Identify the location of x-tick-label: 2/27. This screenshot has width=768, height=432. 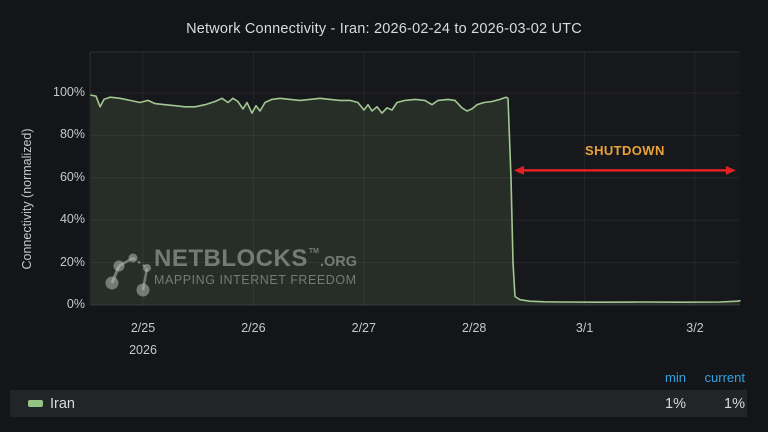
(363, 328).